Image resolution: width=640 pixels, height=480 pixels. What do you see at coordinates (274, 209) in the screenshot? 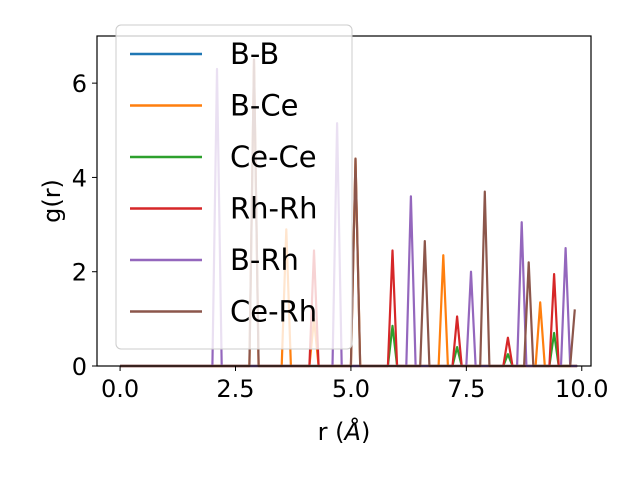
I see `legend-label-rh-rh: Rh-Rh` at bounding box center [274, 209].